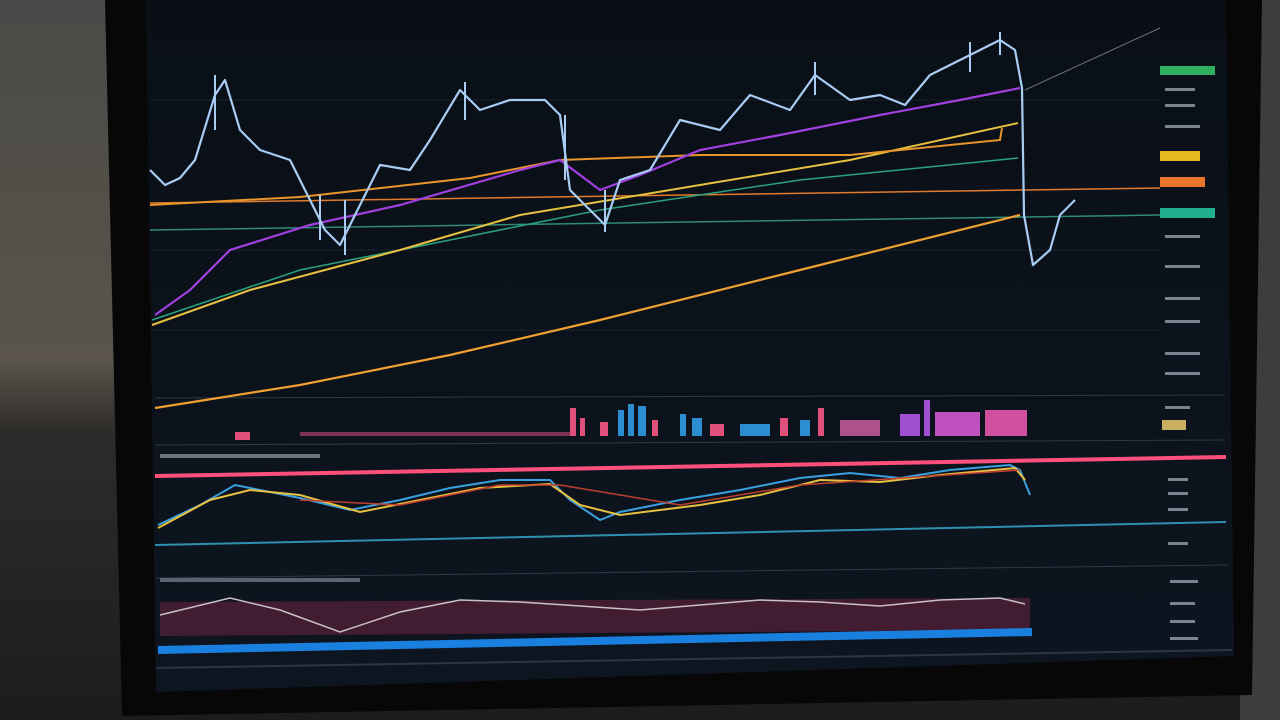 Image resolution: width=1280 pixels, height=720 pixels. What do you see at coordinates (592, 615) in the screenshot?
I see `lower-line` at bounding box center [592, 615].